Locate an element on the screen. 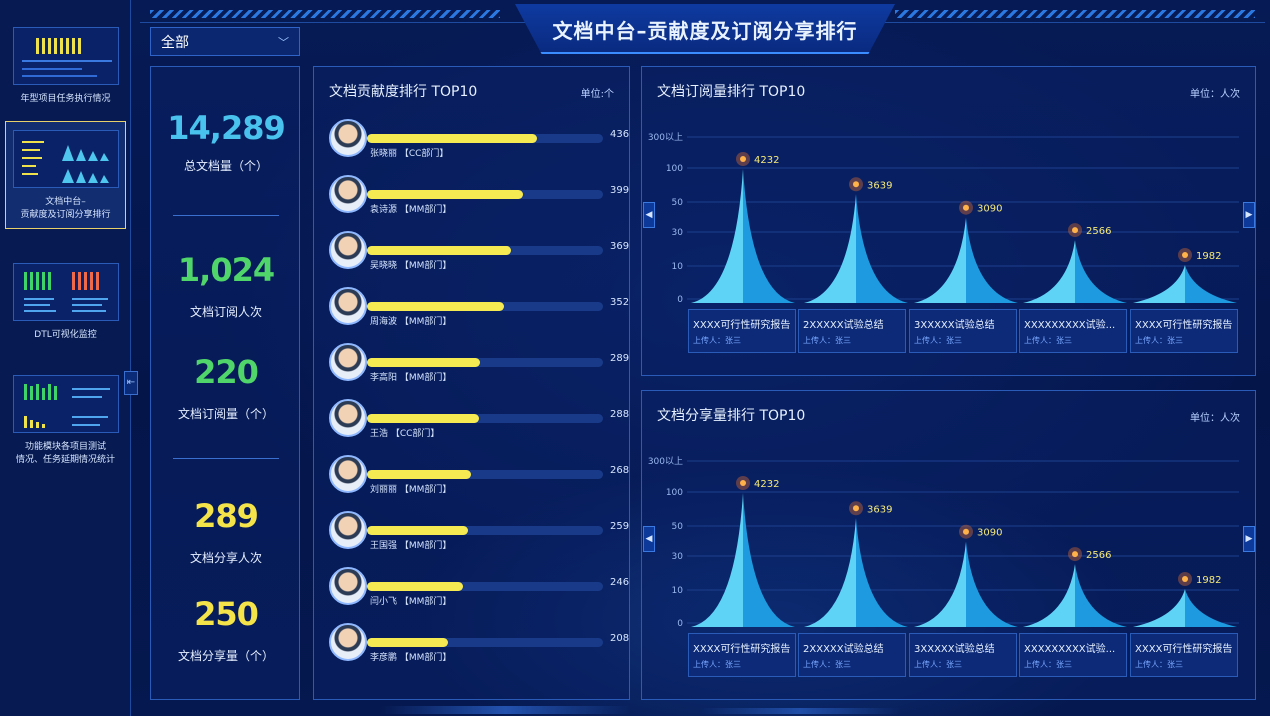 The height and width of the screenshot is (716, 1270). ranking-name: 吴晓晓 【MM部门】 is located at coordinates (410, 264).